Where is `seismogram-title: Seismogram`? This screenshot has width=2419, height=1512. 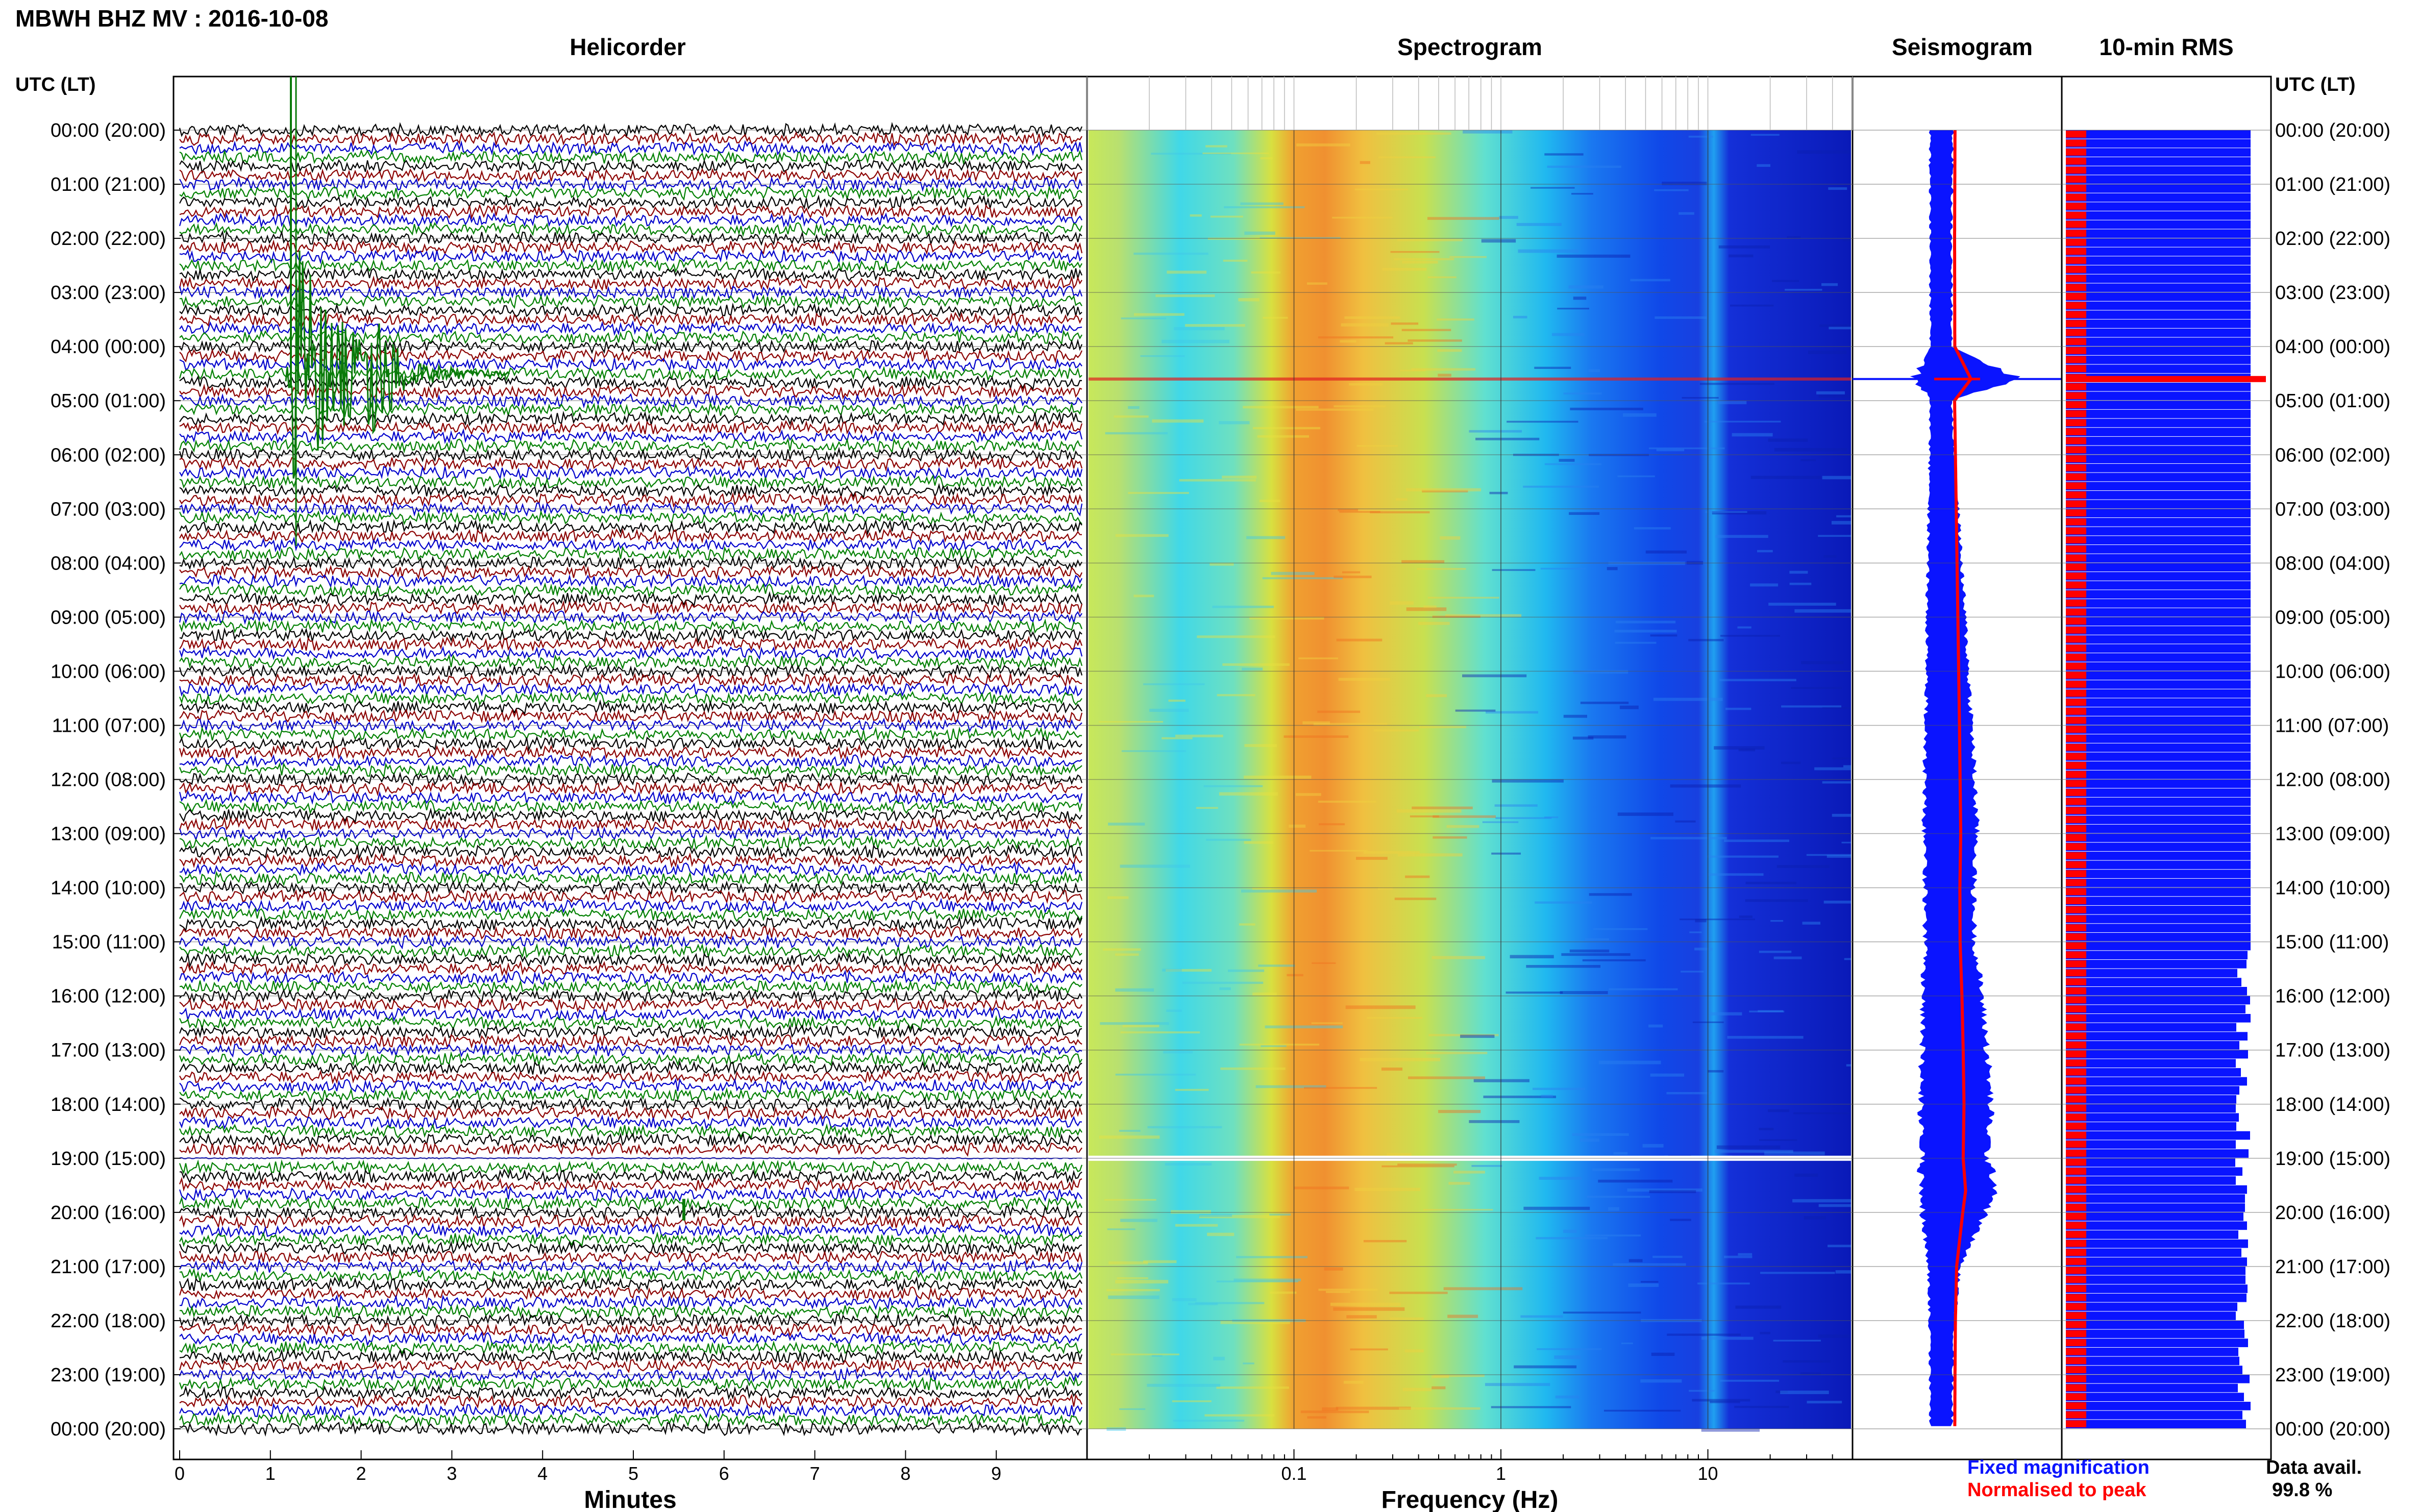
seismogram-title: Seismogram is located at coordinates (1962, 47).